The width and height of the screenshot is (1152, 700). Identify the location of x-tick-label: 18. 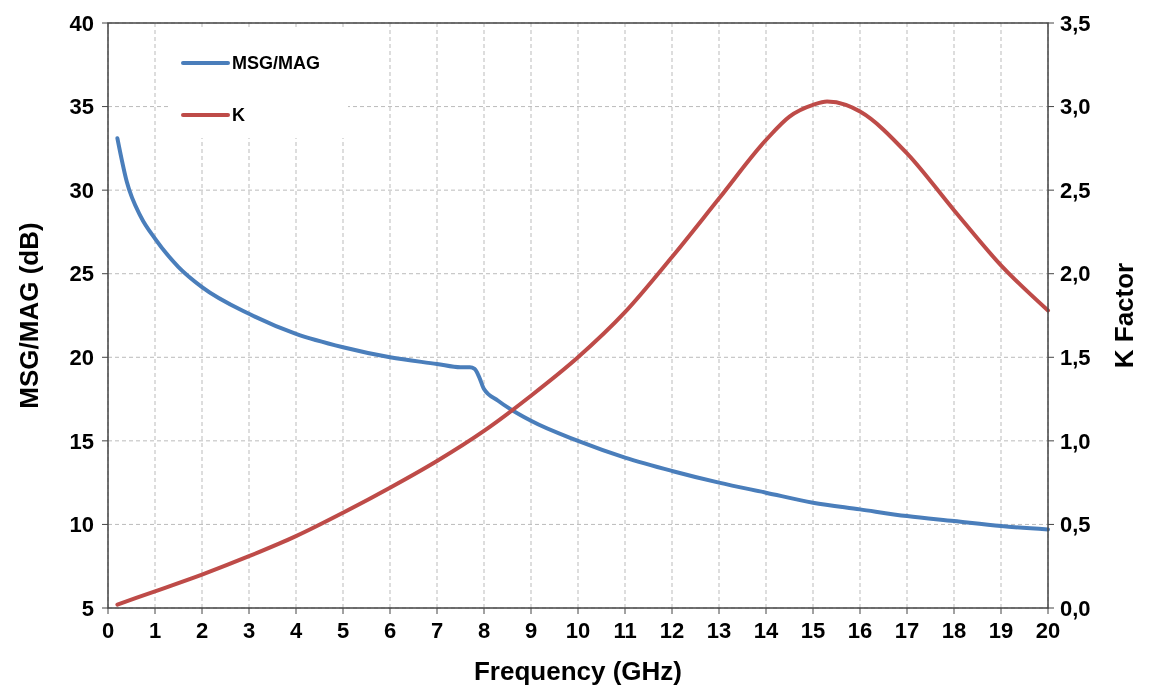
(954, 630).